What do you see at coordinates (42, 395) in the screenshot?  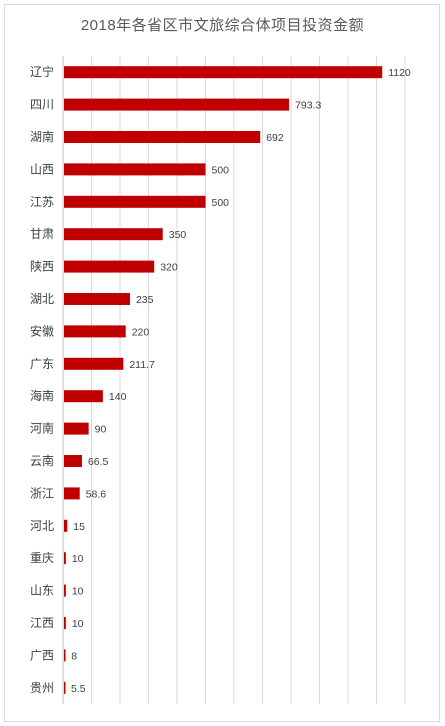 I see `category-label: 海南` at bounding box center [42, 395].